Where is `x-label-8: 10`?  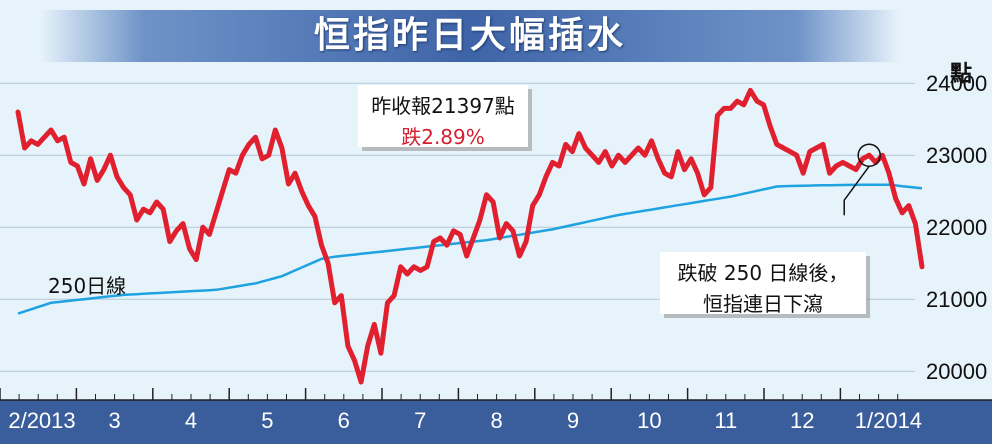 x-label-8: 10 is located at coordinates (649, 420).